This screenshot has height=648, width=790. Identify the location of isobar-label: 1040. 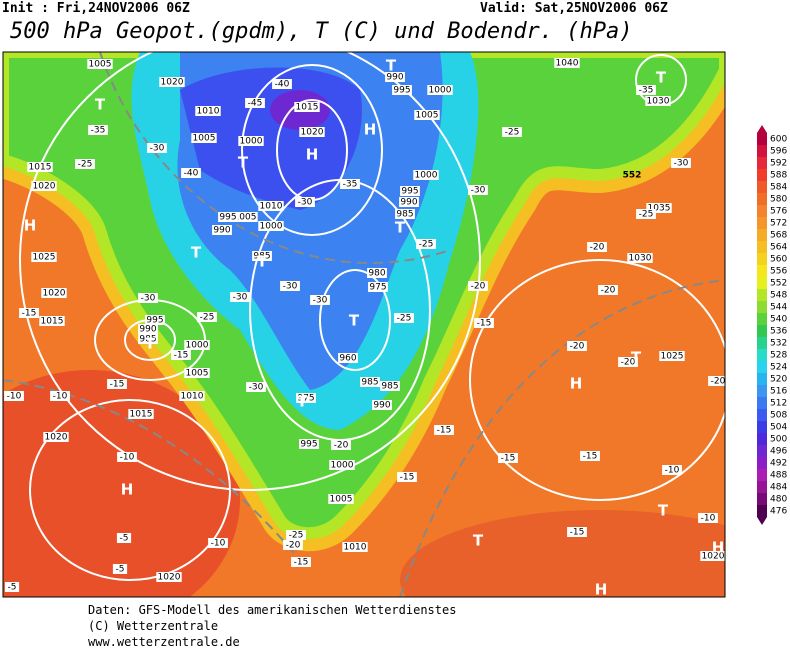
(567, 64).